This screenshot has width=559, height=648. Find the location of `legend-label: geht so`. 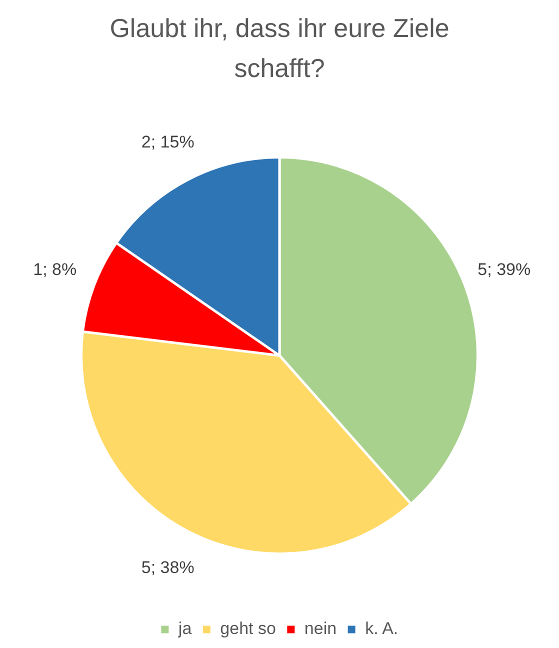

legend-label: geht so is located at coordinates (248, 628).